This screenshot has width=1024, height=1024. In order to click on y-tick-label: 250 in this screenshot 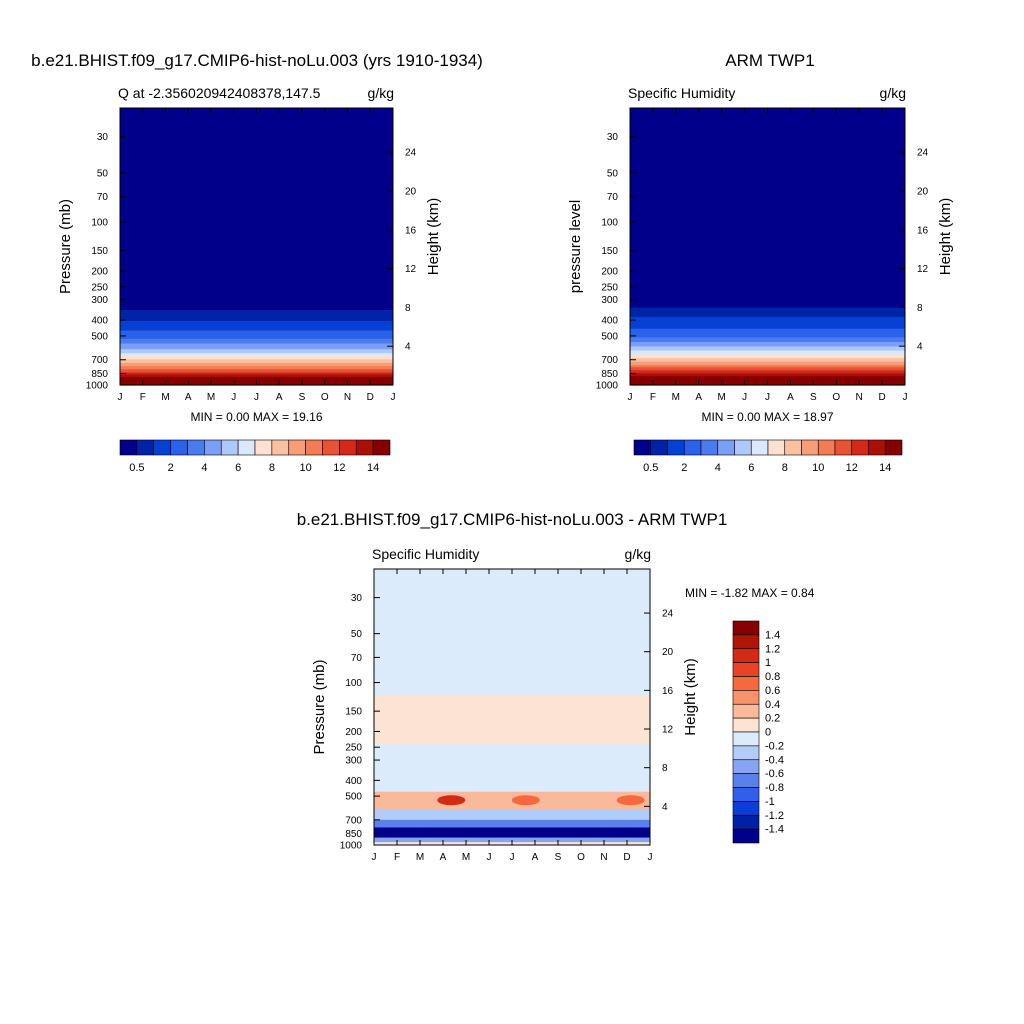, I will do `click(353, 748)`.